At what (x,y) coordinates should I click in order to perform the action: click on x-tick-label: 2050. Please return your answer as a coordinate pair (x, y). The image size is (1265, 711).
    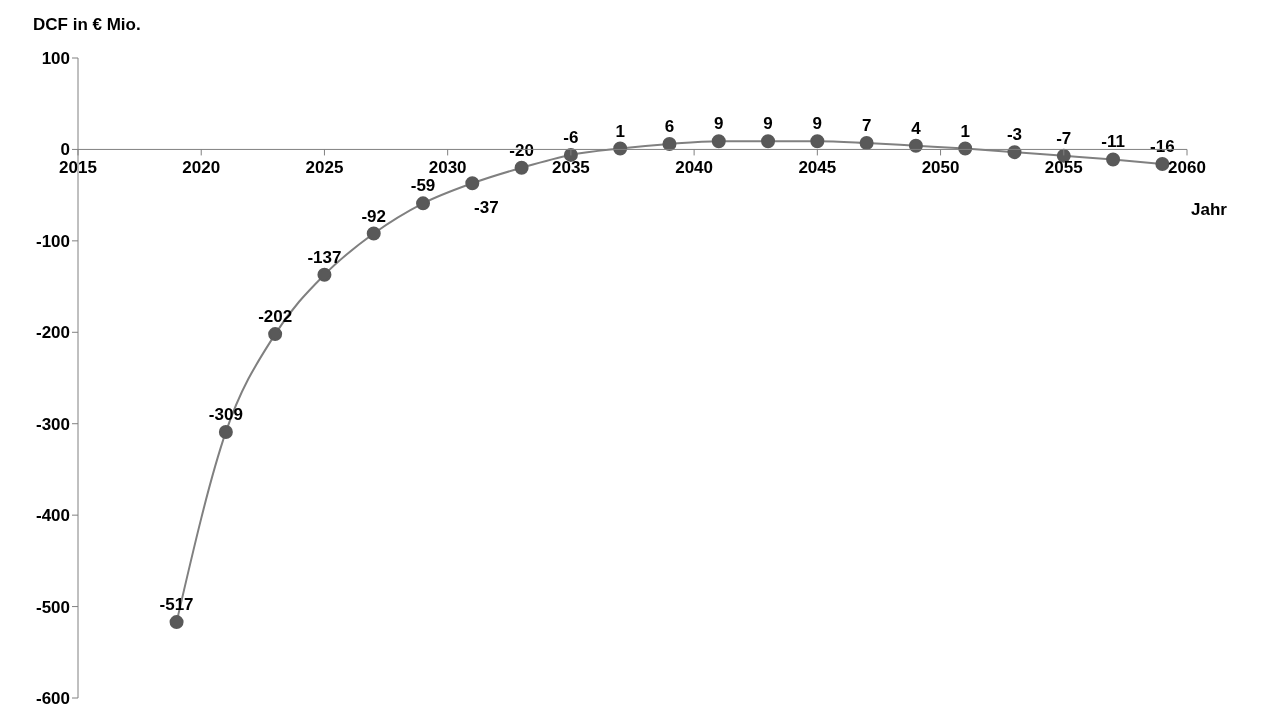
    Looking at the image, I should click on (940, 168).